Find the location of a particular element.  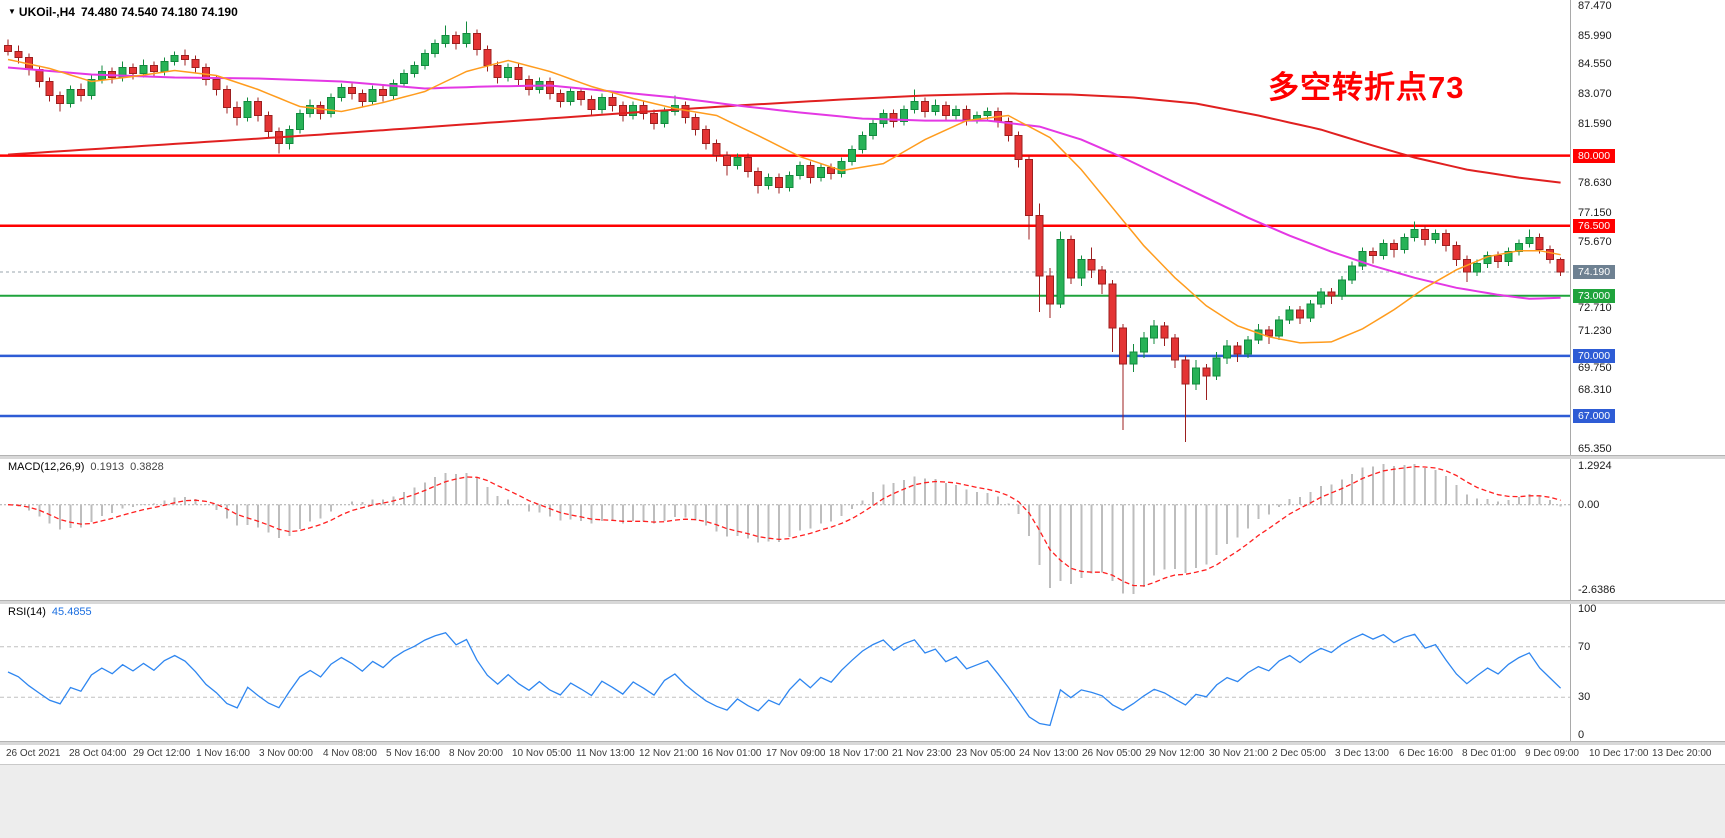

rsi-name: RSI(14) is located at coordinates (27, 612).